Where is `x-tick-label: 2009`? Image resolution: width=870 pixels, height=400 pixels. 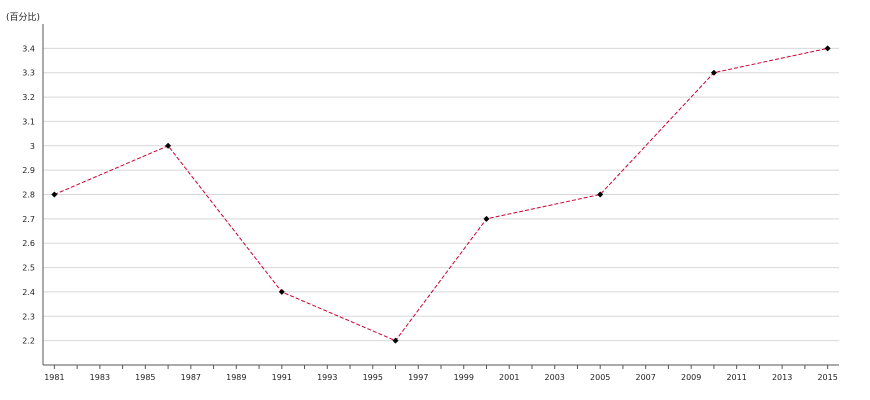
x-tick-label: 2009 is located at coordinates (691, 377).